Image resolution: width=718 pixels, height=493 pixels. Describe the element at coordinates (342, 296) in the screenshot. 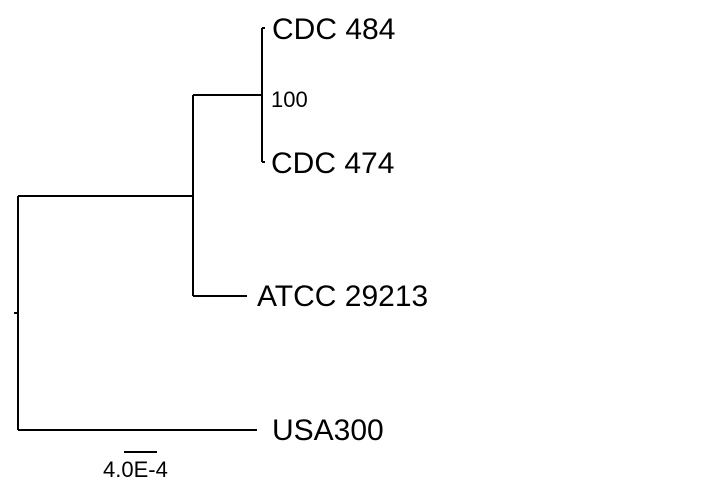

I see `leaf-label-atcc29213: ATCC 29213` at that location.